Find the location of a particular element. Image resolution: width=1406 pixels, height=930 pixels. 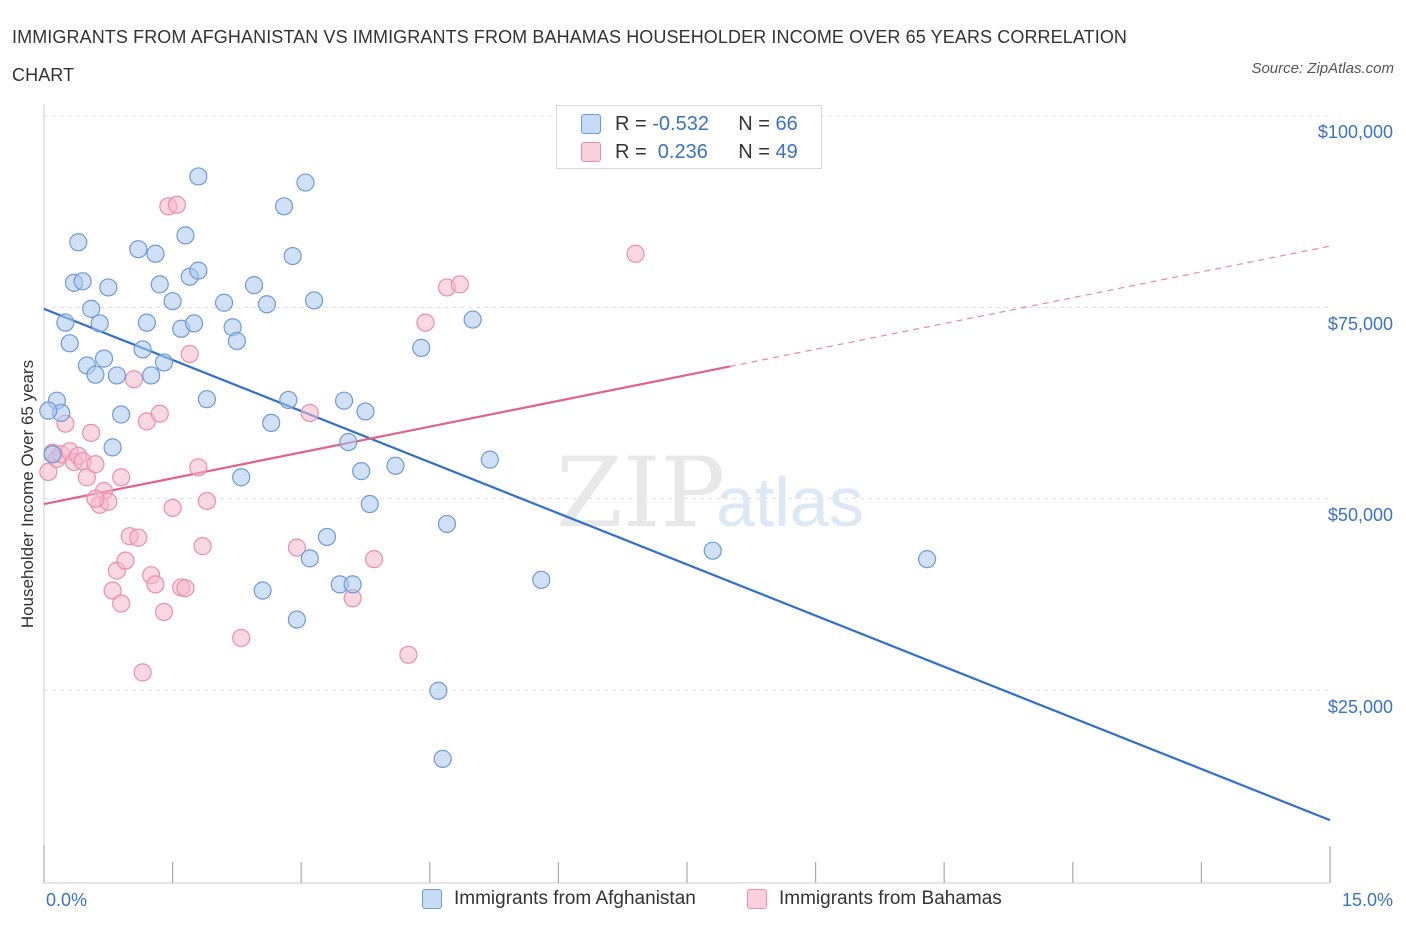

y-tick-label-100000: $100,000 is located at coordinates (1355, 132).